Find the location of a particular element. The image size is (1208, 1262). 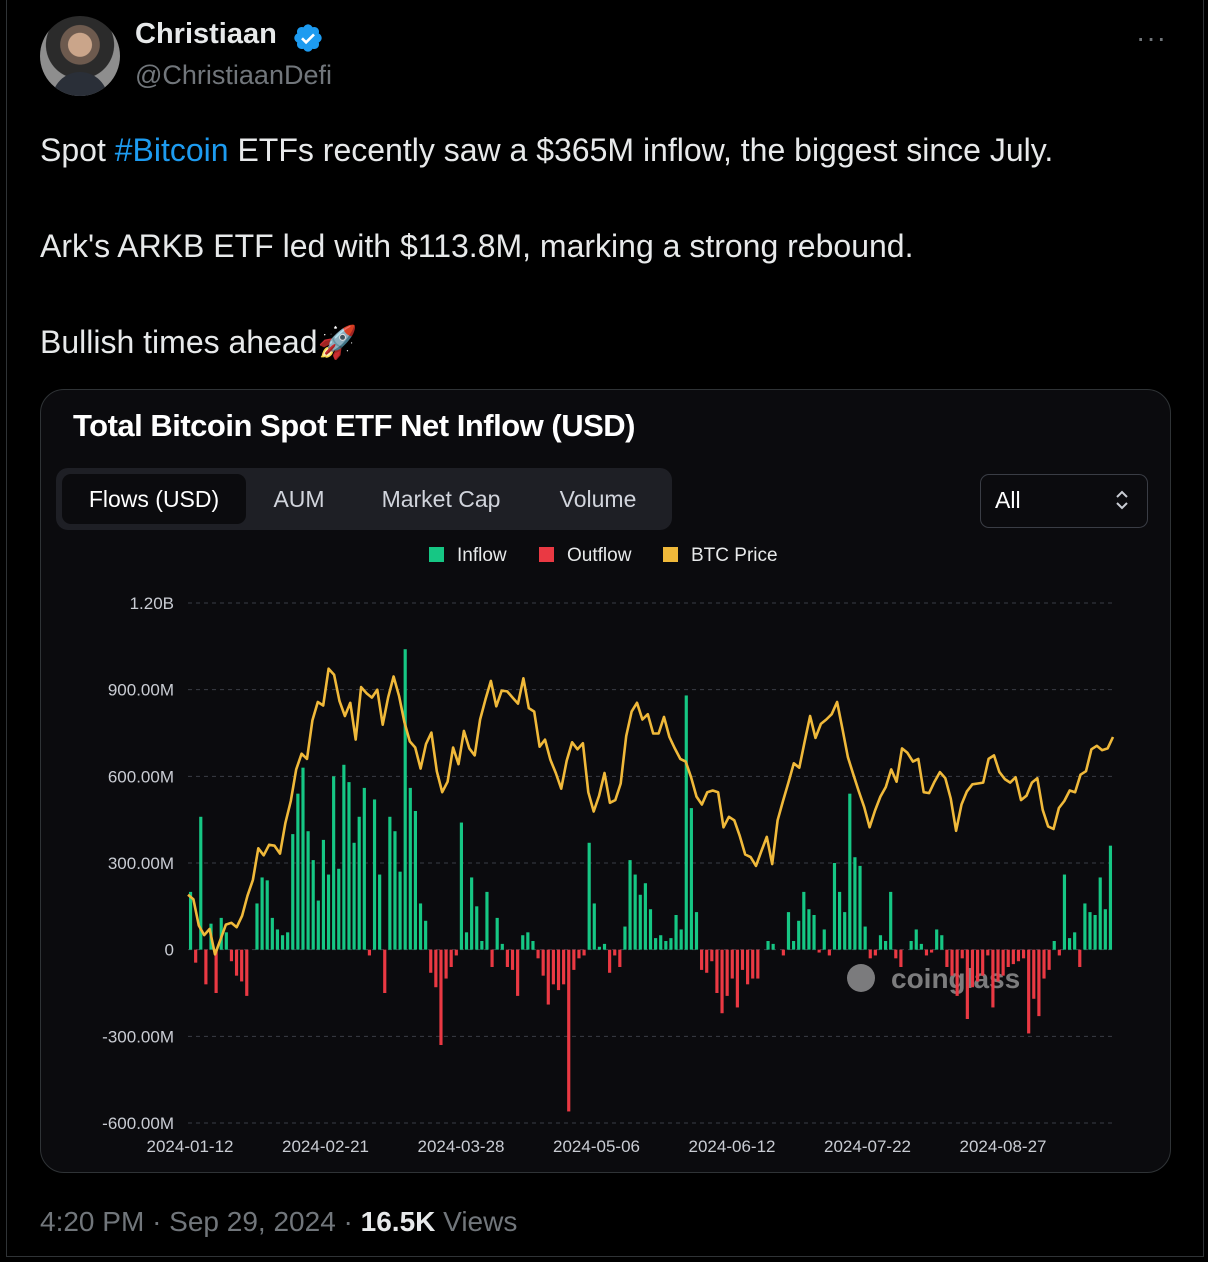

tweet-date: Sep 29, 2024 is located at coordinates (252, 1221).